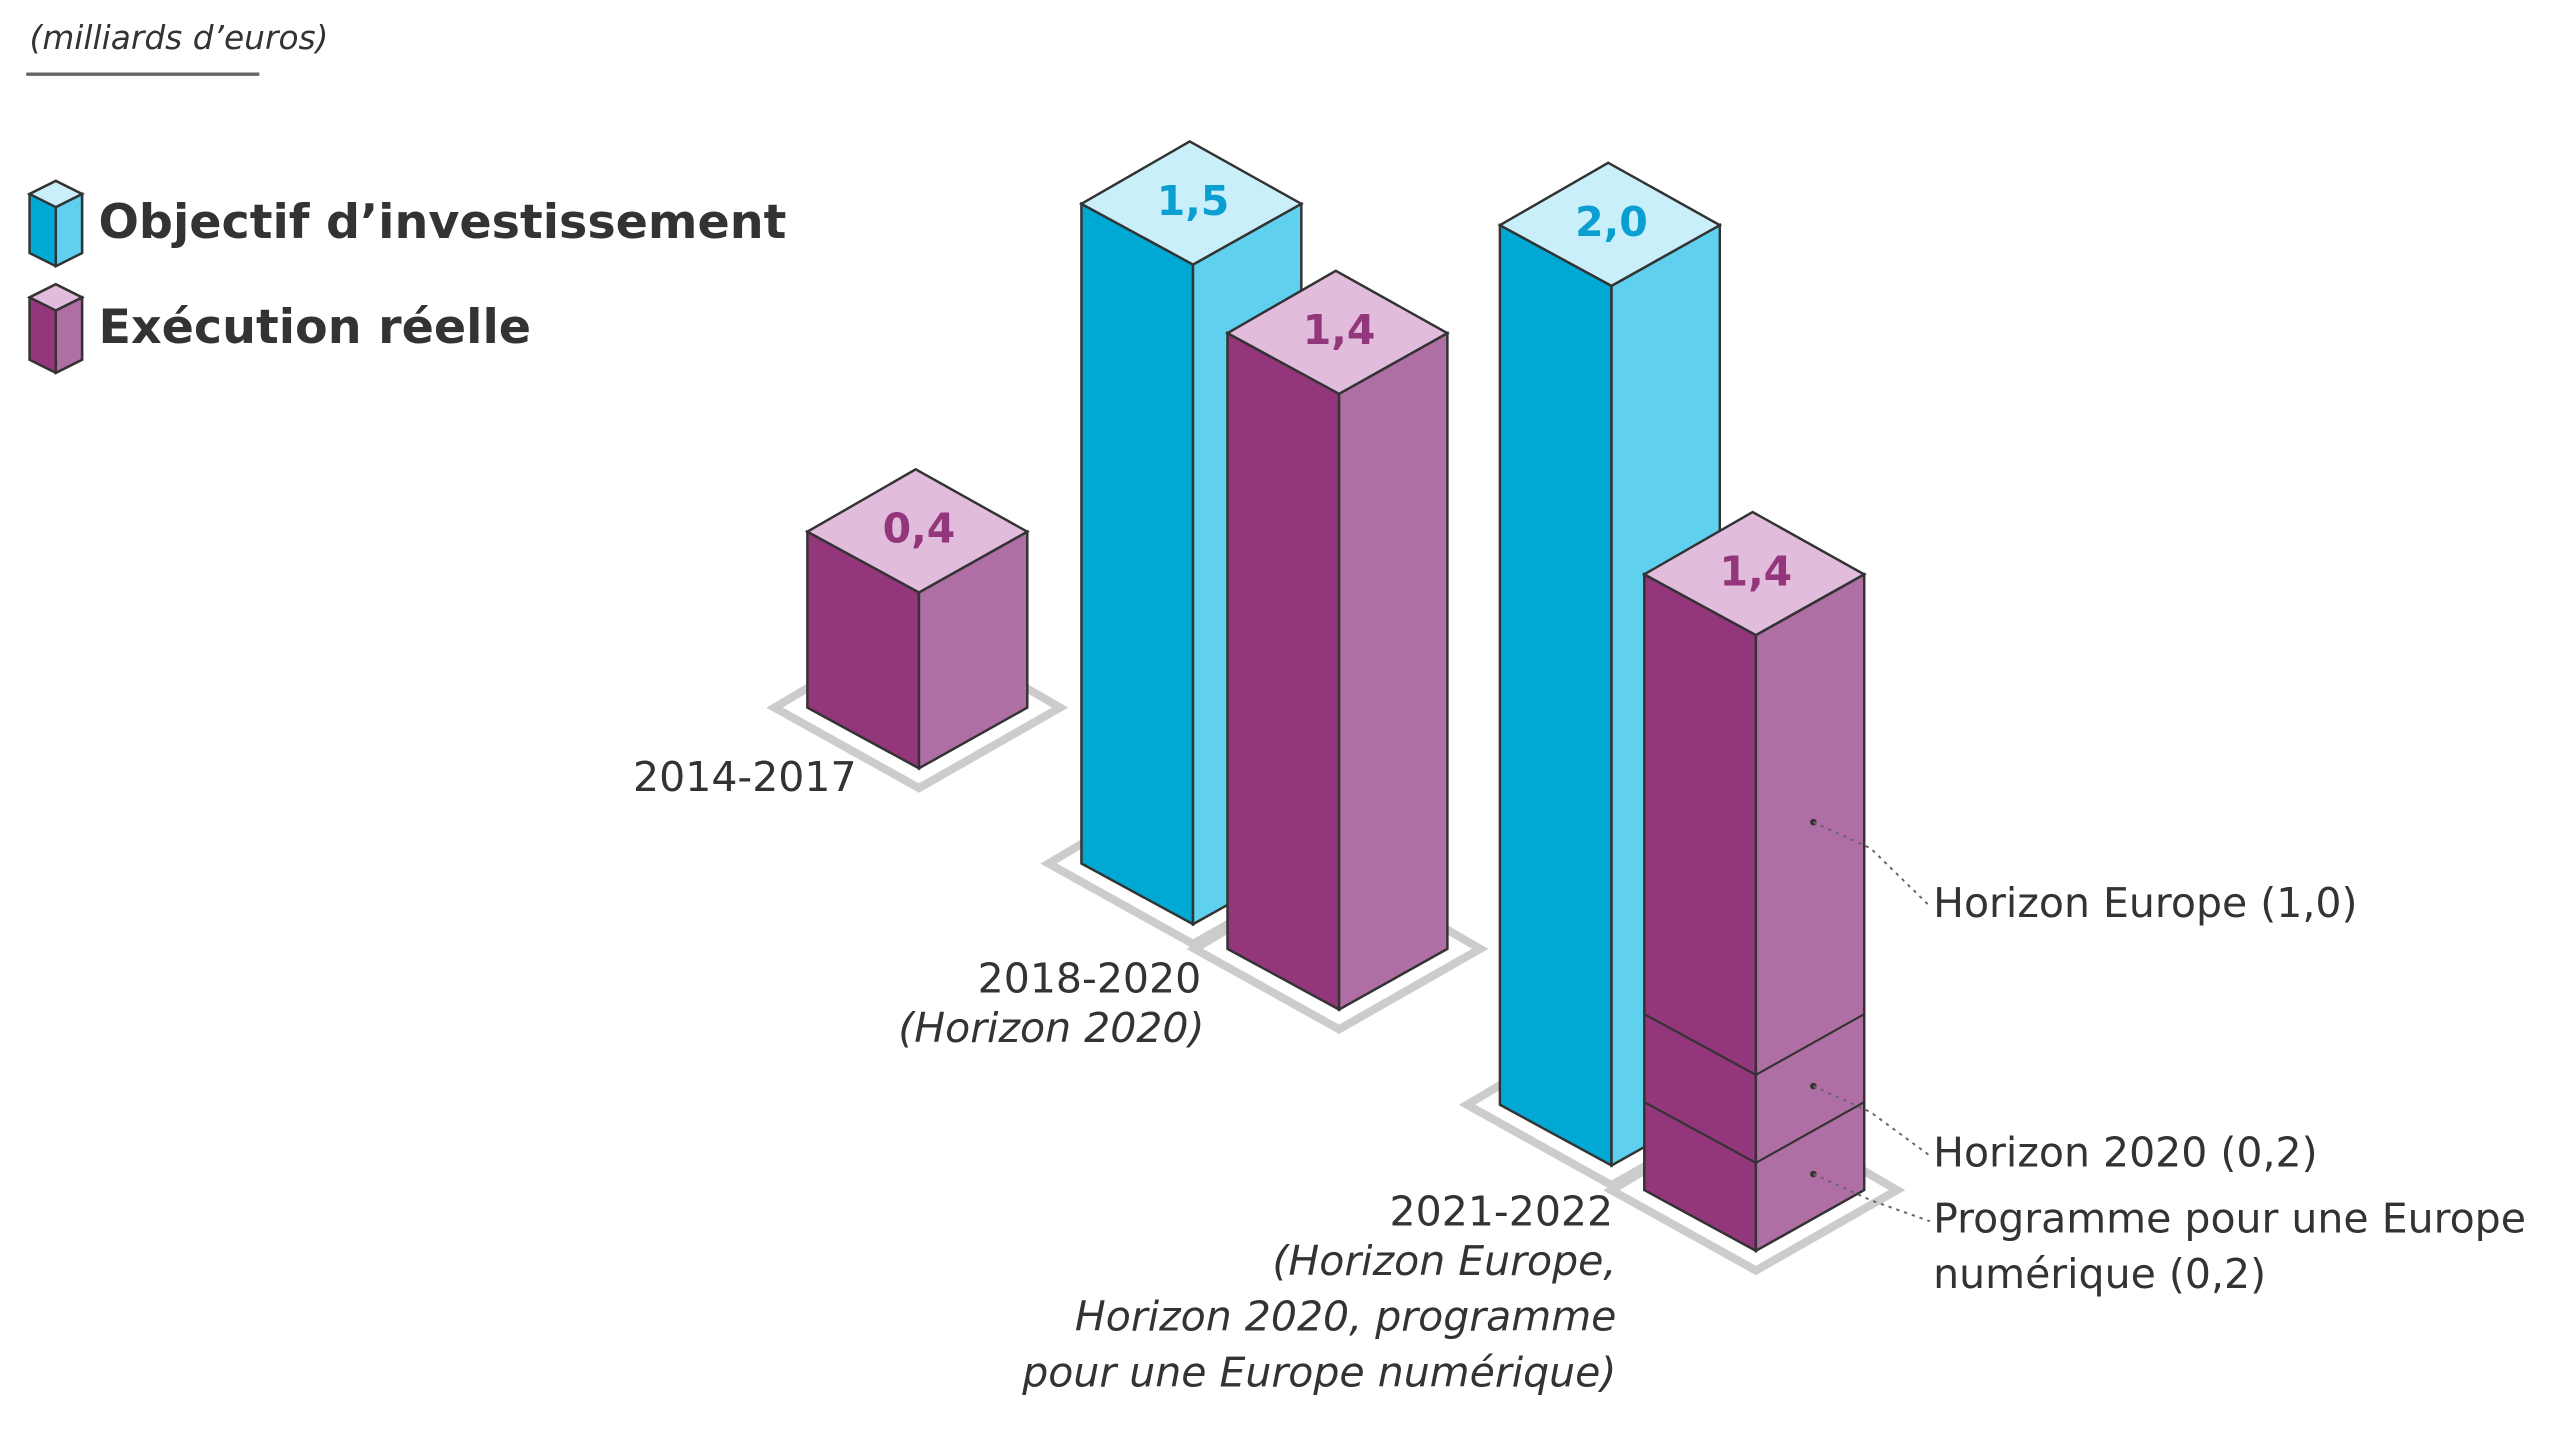 Image resolution: width=2560 pixels, height=1430 pixels. I want to click on category-note: (Horizon 2020), so click(1051, 1028).